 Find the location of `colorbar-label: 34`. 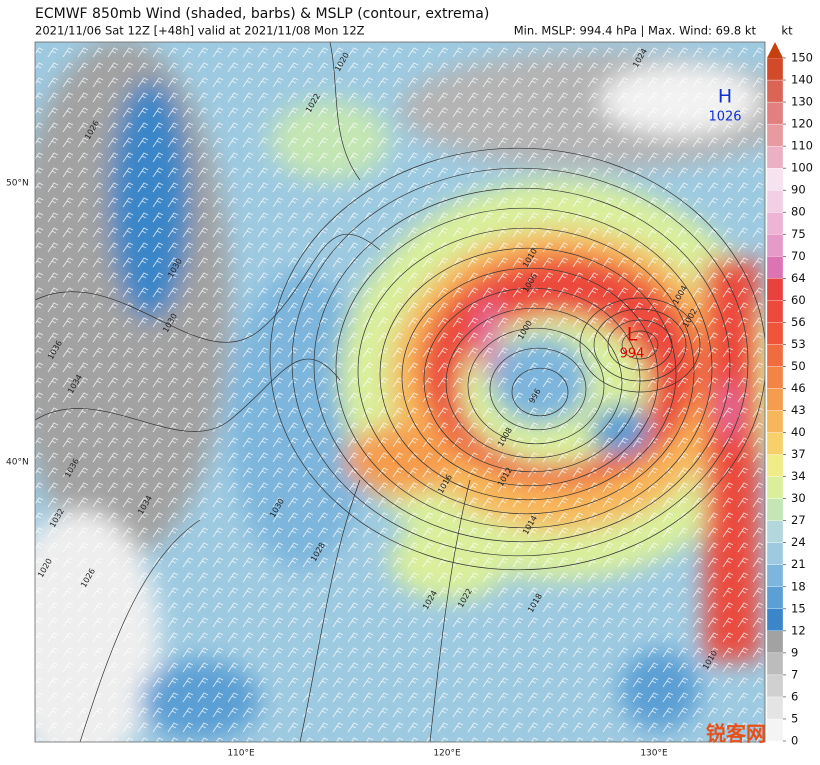

colorbar-label: 34 is located at coordinates (798, 476).